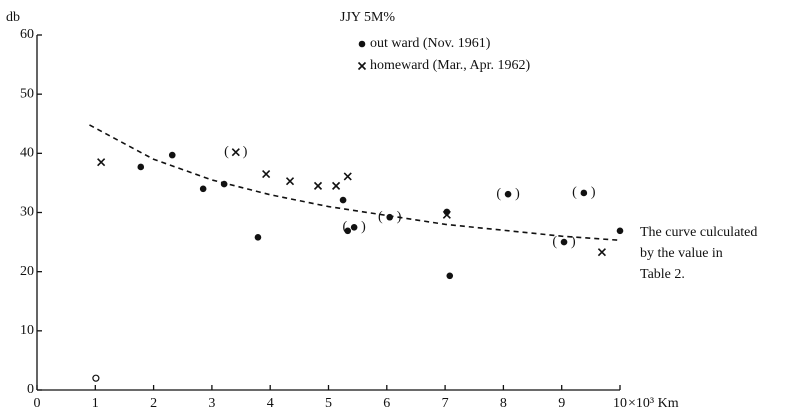 The height and width of the screenshot is (413, 797). I want to click on y-tick-label: 40, so click(27, 153).